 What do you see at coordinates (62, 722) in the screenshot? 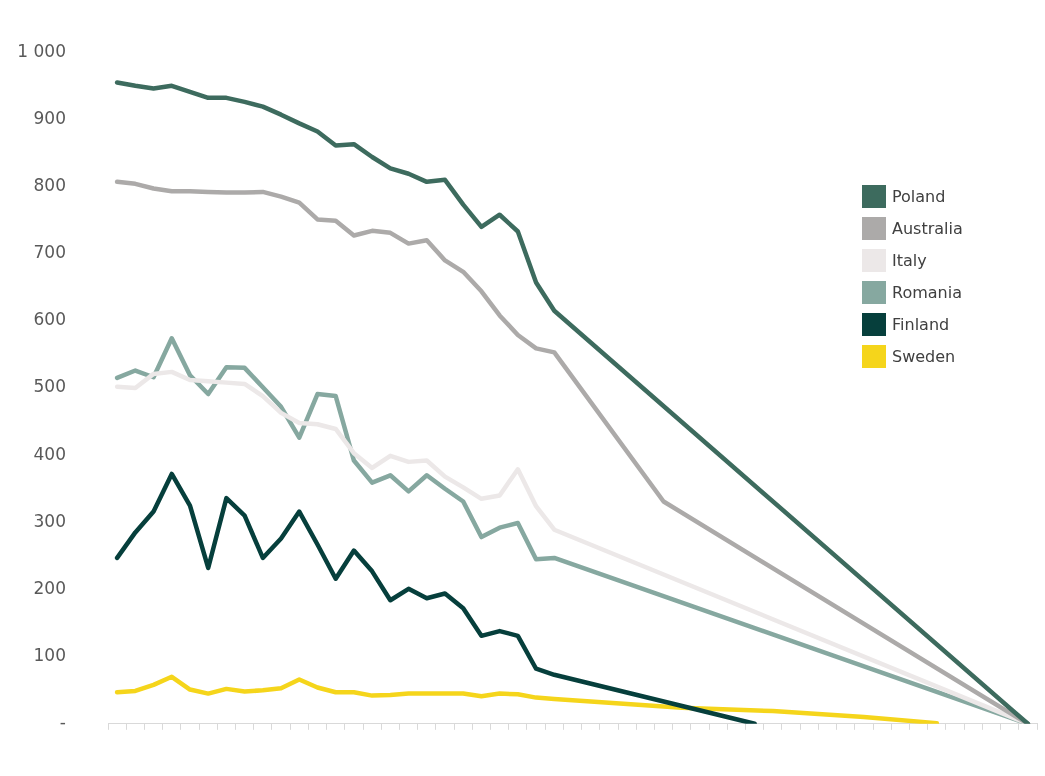
I see `y-tick-label: -` at bounding box center [62, 722].